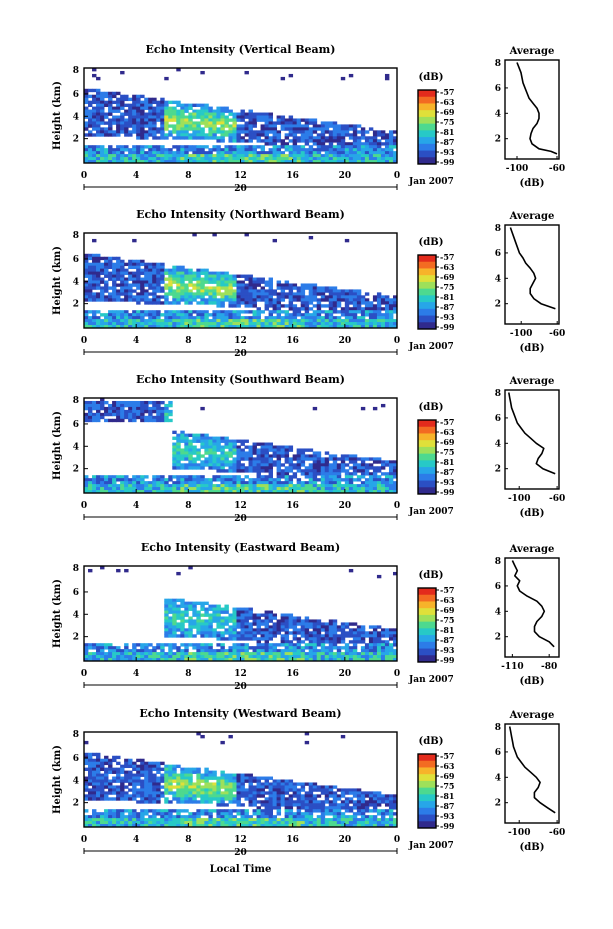  Describe the element at coordinates (427, 612) in the screenshot. I see `colorbar-swatch` at that location.